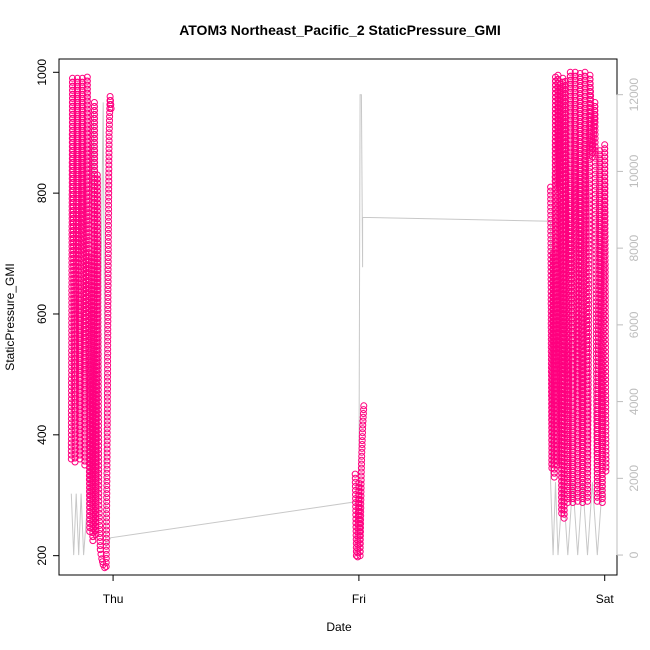 The width and height of the screenshot is (650, 650). I want to click on y2-tick-label: 10000, so click(634, 171).